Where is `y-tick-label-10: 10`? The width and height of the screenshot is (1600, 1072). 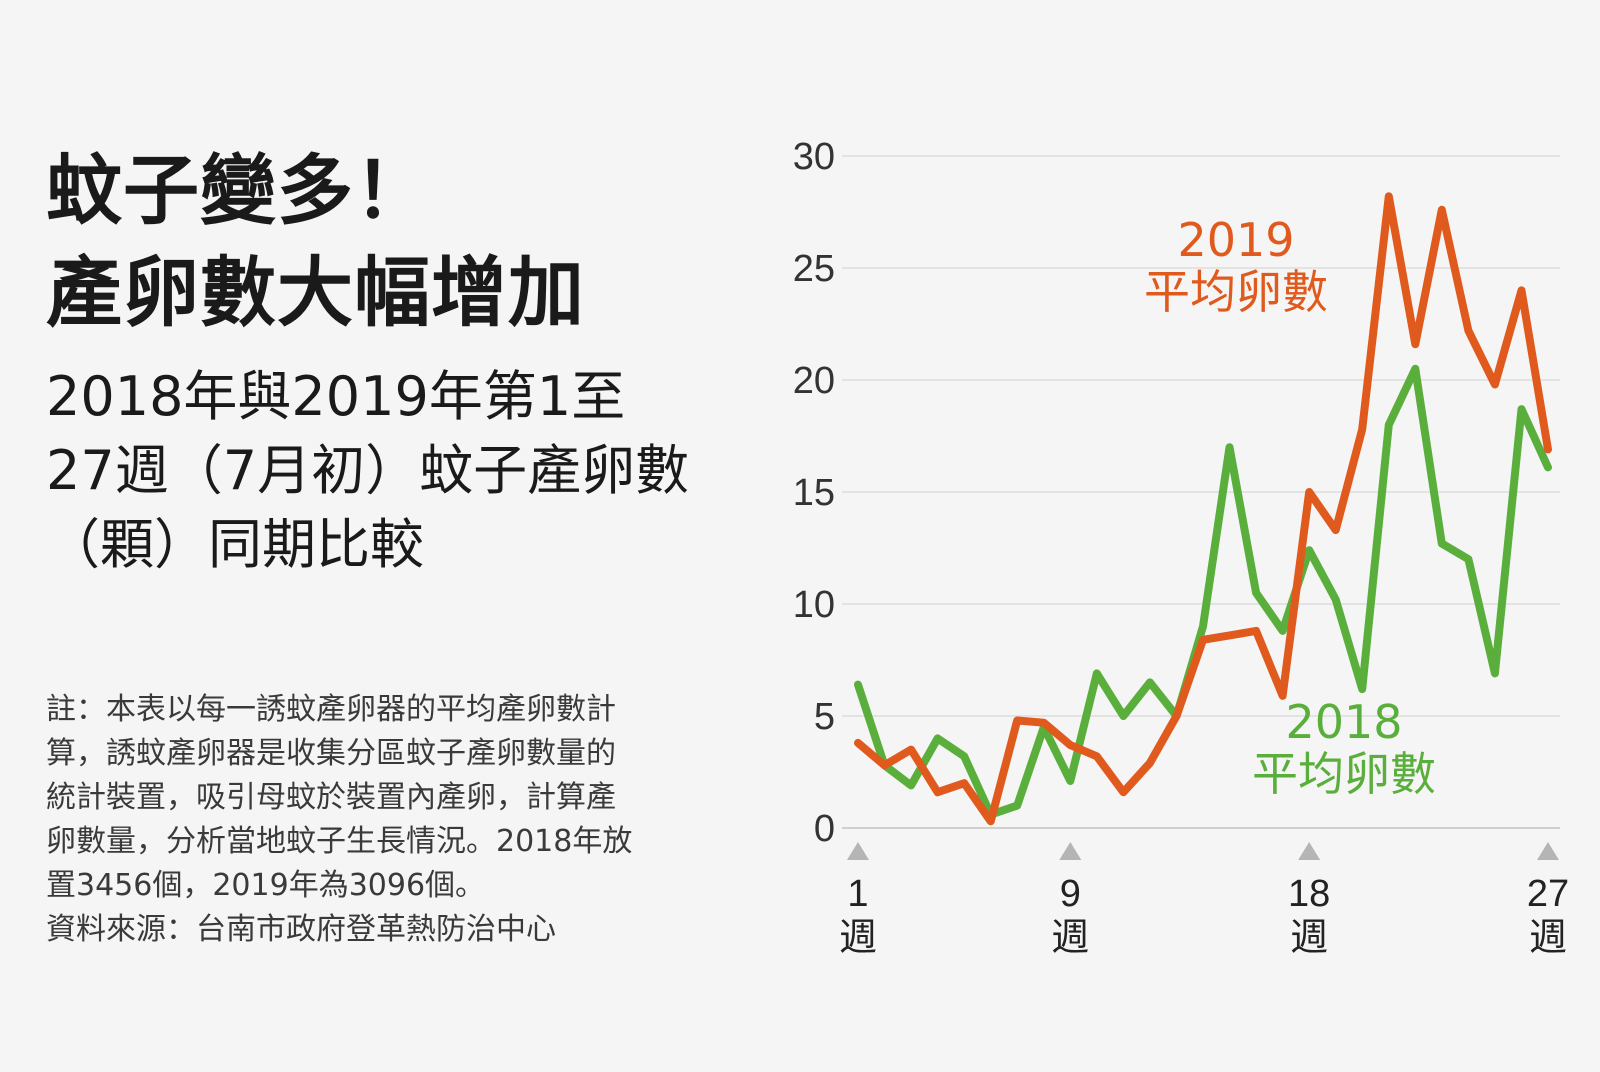
y-tick-label-10: 10 is located at coordinates (814, 605).